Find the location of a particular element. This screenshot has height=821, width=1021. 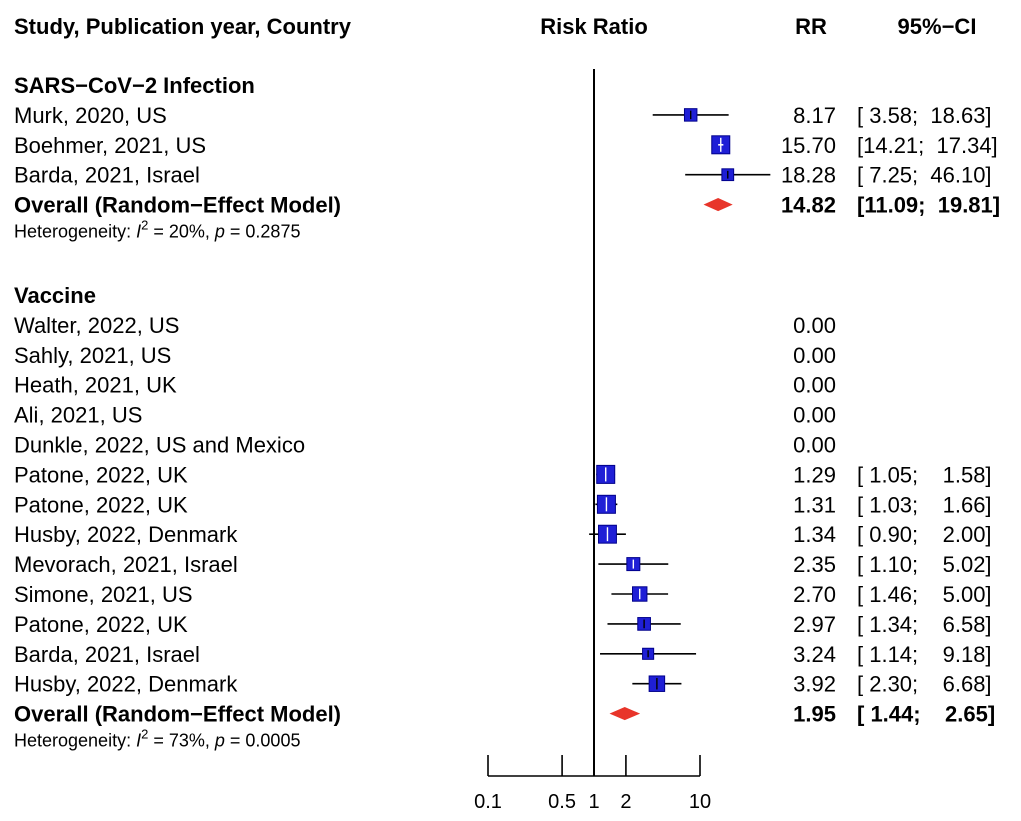

study-label: Heath, 2021, UK is located at coordinates (95, 385).